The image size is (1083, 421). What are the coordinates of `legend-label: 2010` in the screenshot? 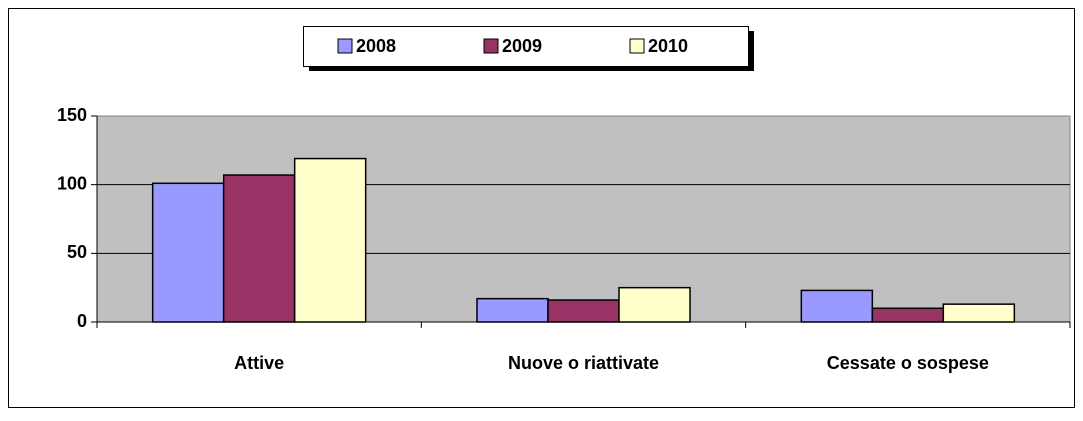 It's located at (668, 46).